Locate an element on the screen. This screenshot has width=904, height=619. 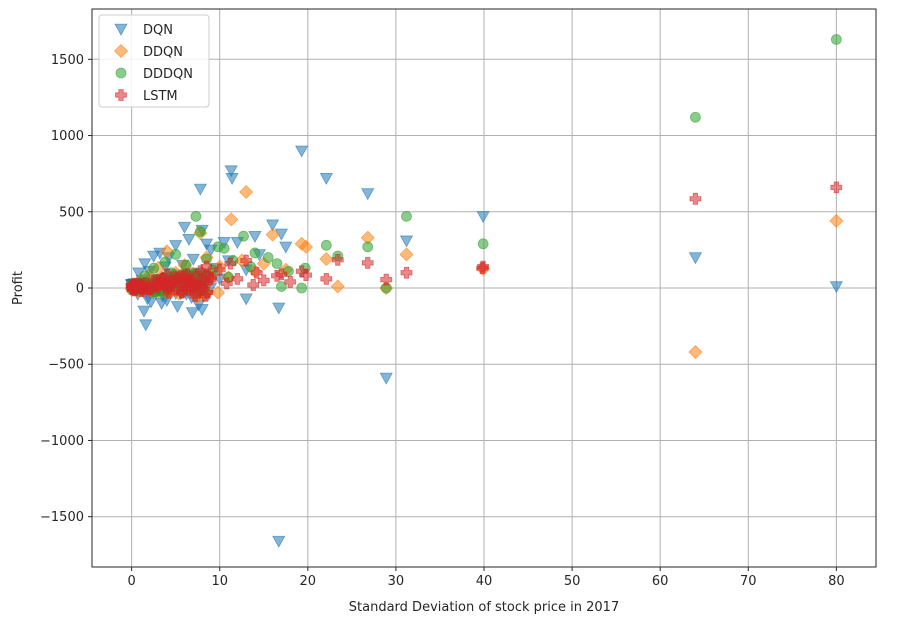
legend-item-dddqn: DDDQN is located at coordinates (154, 74).